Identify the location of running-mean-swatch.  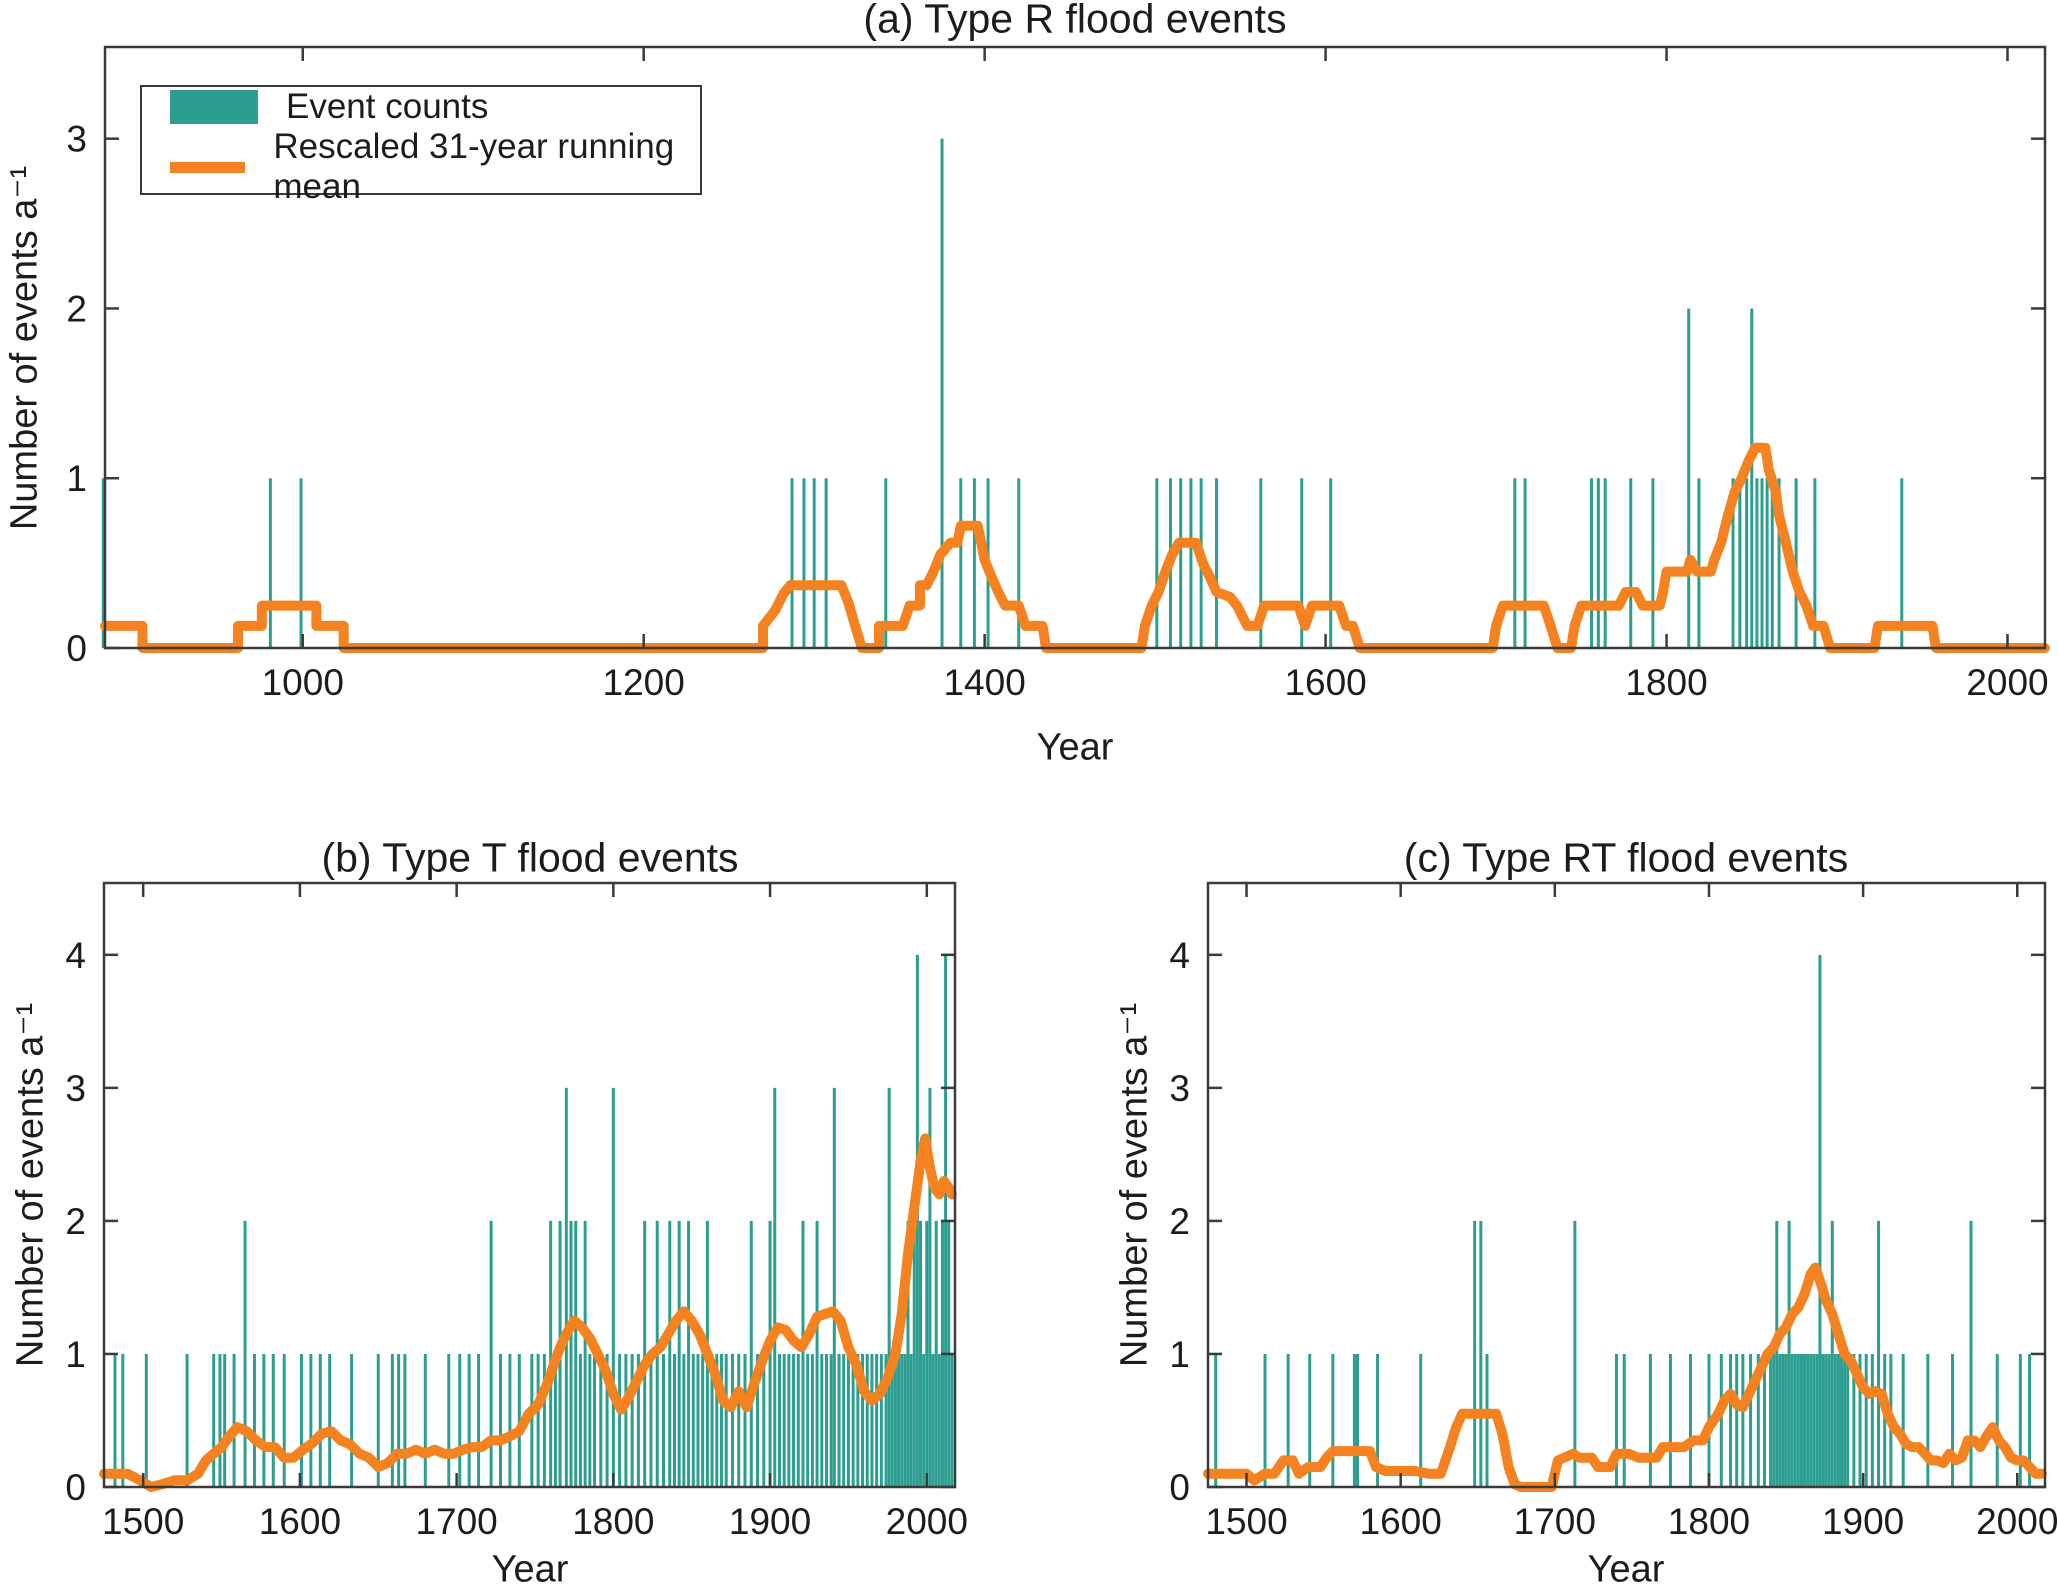
(208, 167).